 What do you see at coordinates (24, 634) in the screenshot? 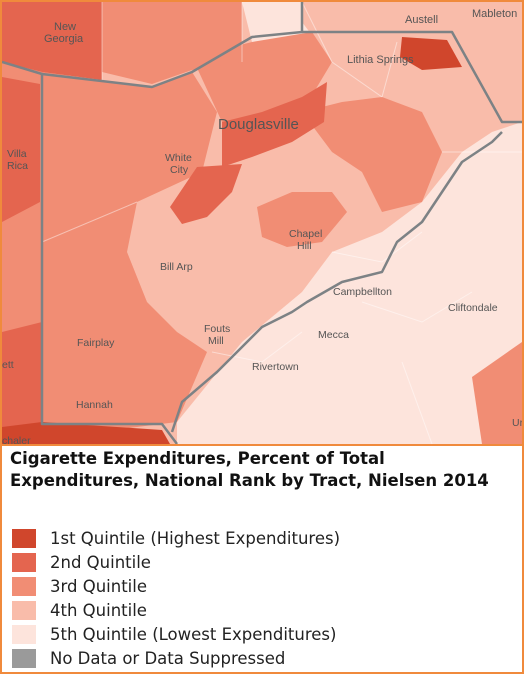
I see `legend-swatch-q5` at bounding box center [24, 634].